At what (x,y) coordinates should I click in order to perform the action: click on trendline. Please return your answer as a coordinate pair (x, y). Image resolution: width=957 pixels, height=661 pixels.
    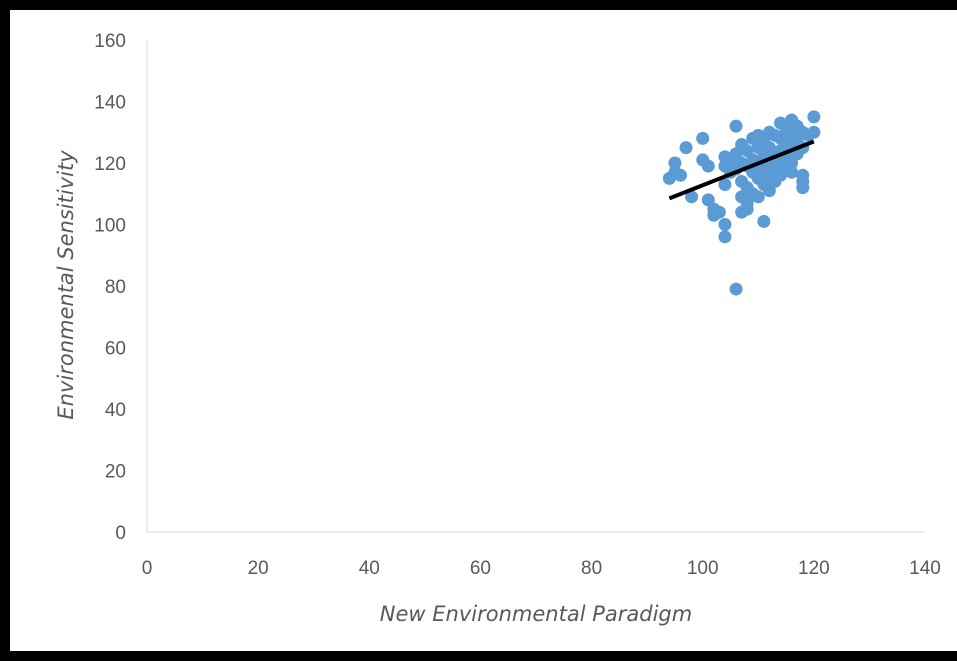
    Looking at the image, I should click on (741, 170).